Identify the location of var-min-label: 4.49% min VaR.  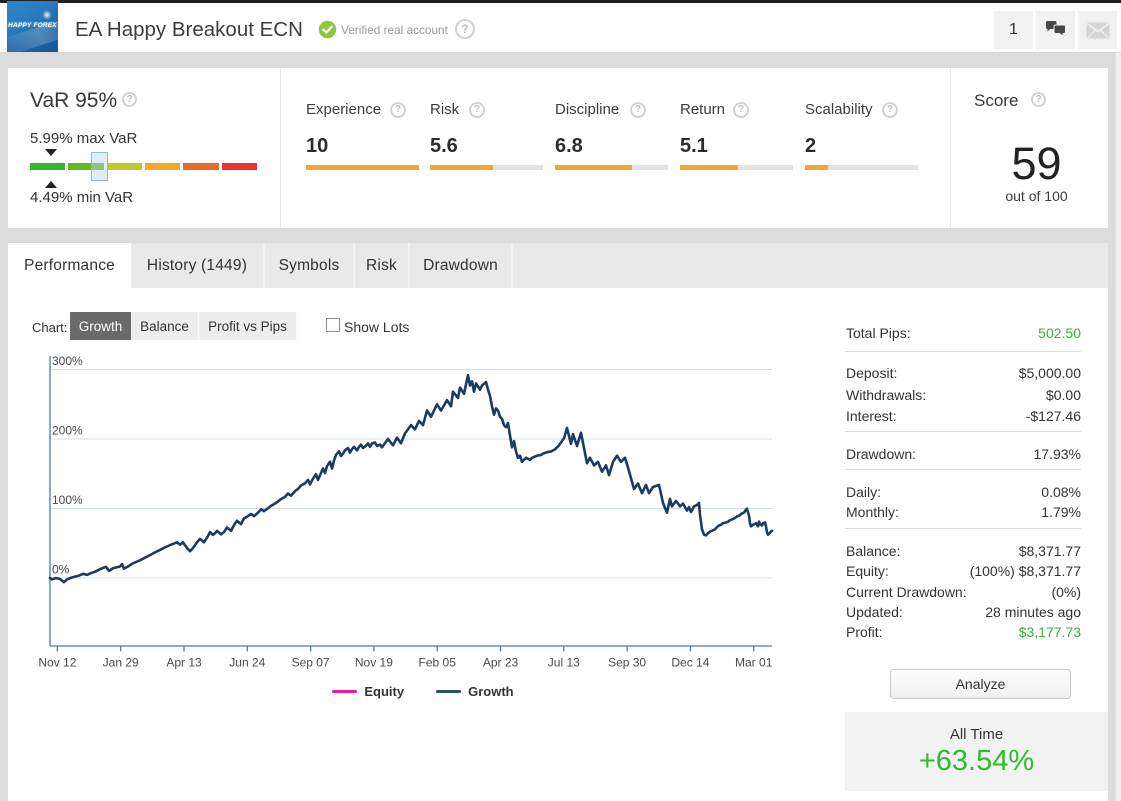
(82, 197).